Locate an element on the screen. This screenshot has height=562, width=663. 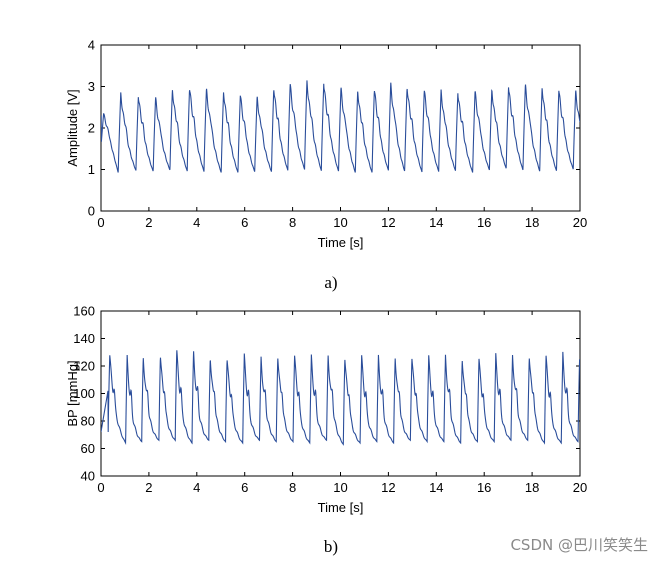
panel-b-x-tick-label: 0 is located at coordinates (100, 487).